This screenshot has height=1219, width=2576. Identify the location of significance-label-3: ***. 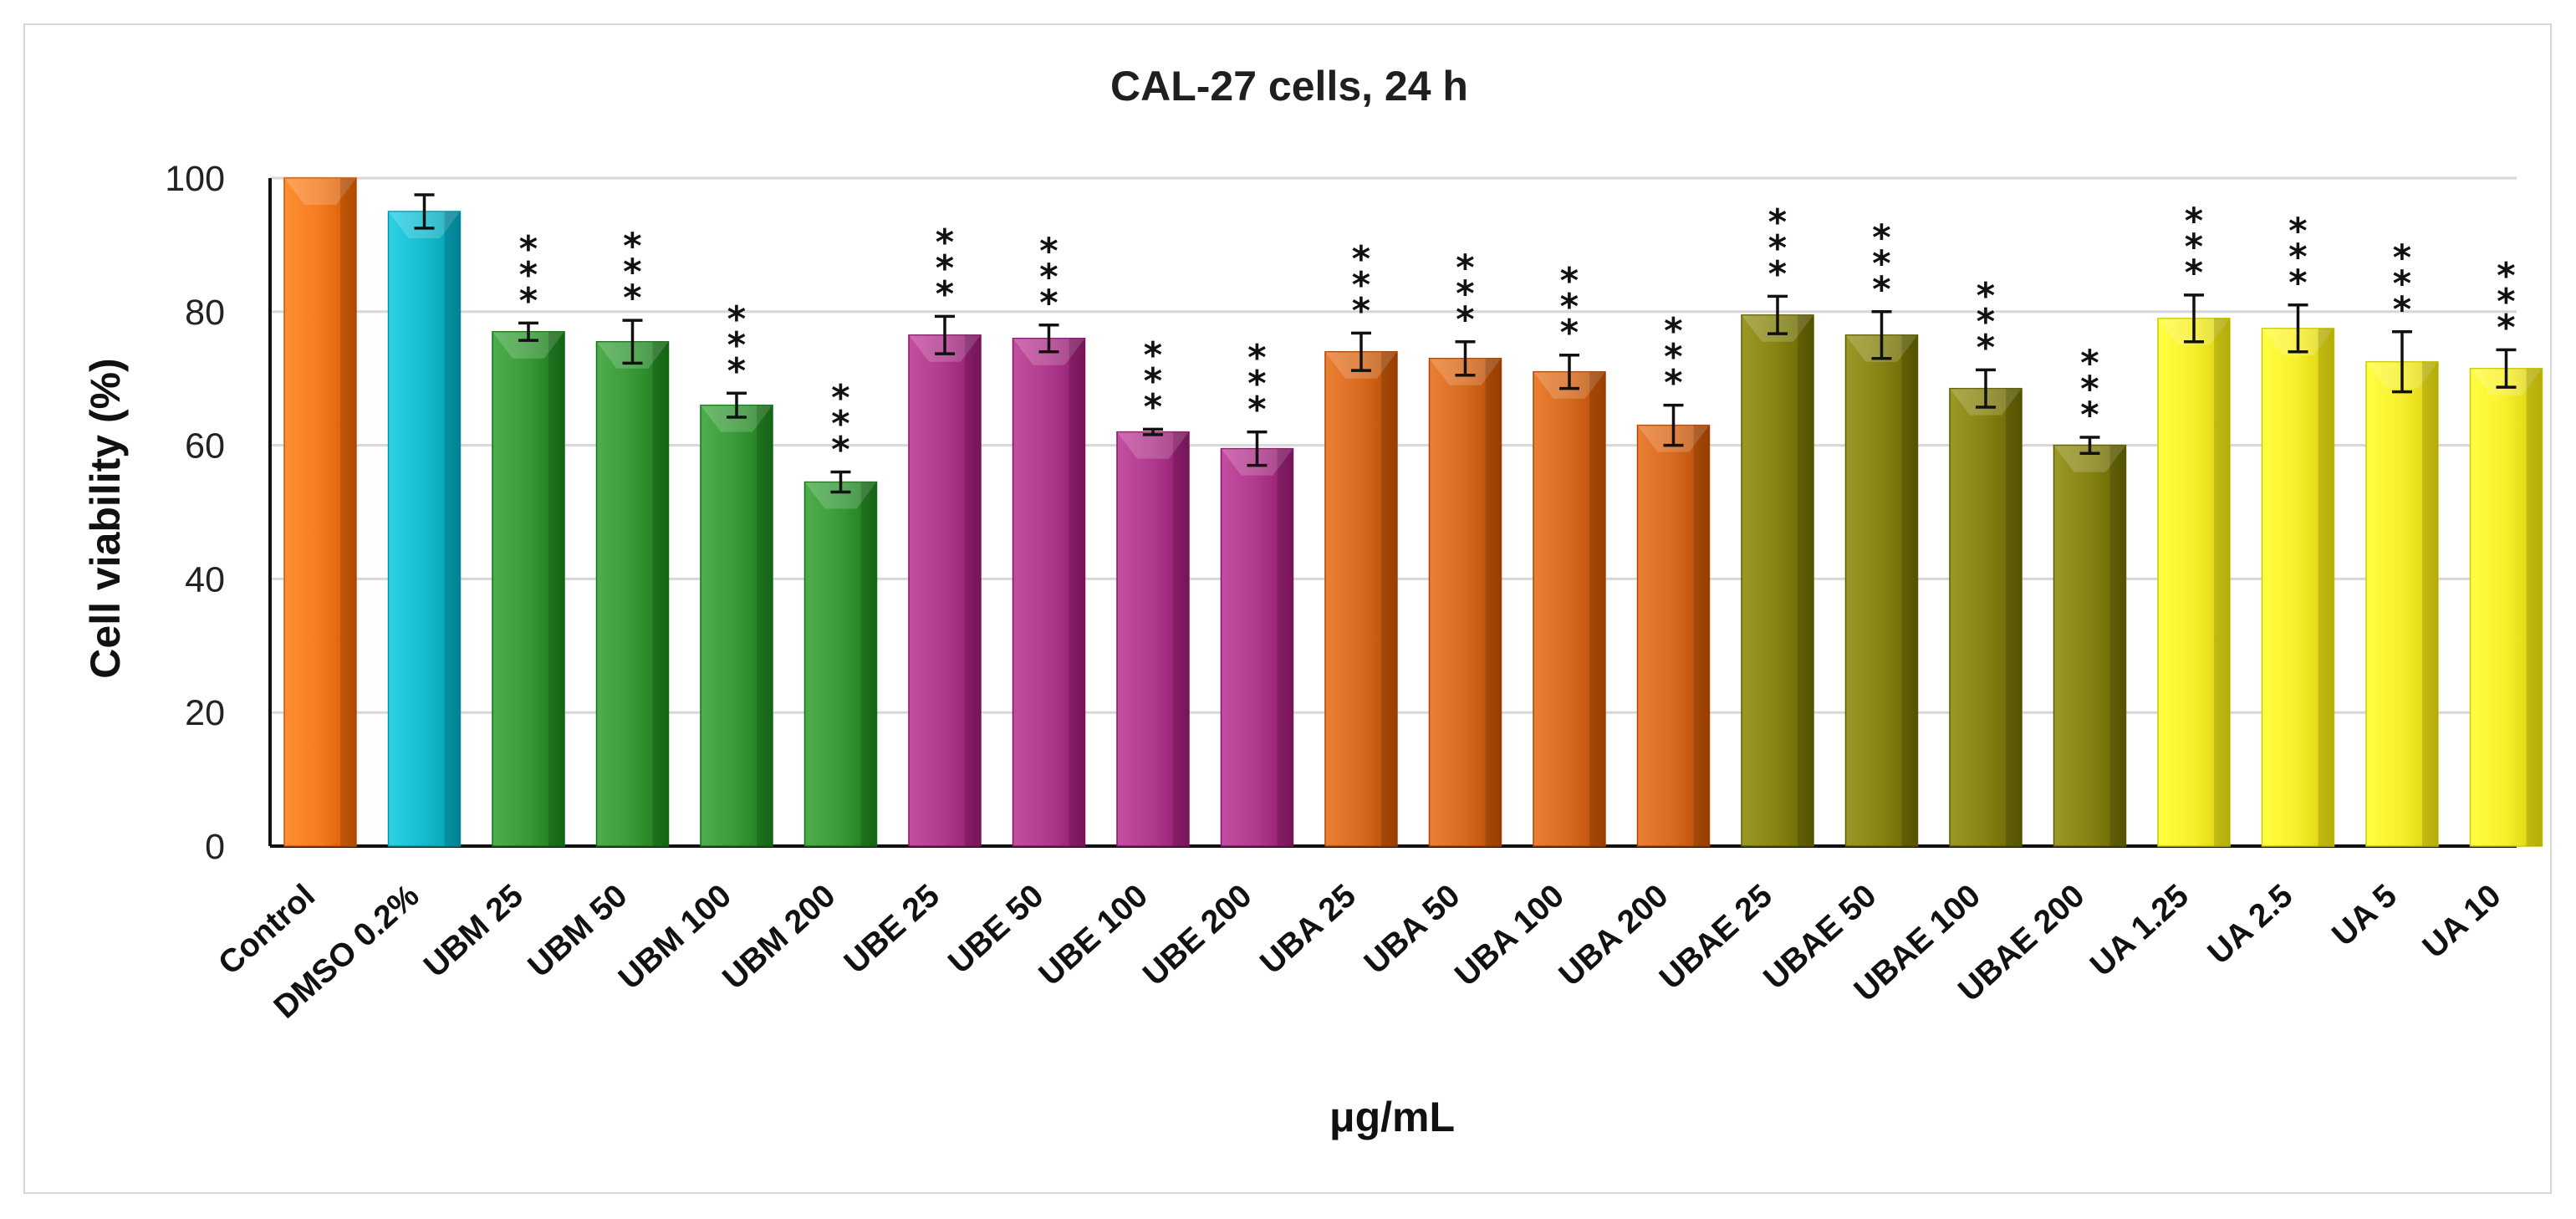
(633, 272).